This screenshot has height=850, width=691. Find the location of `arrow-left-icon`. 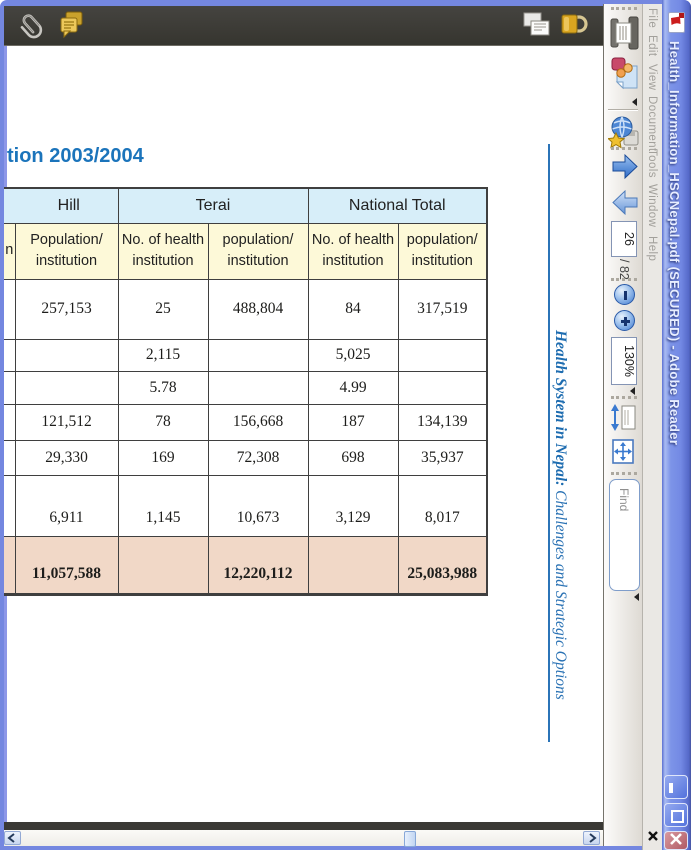

arrow-left-icon is located at coordinates (625, 205).